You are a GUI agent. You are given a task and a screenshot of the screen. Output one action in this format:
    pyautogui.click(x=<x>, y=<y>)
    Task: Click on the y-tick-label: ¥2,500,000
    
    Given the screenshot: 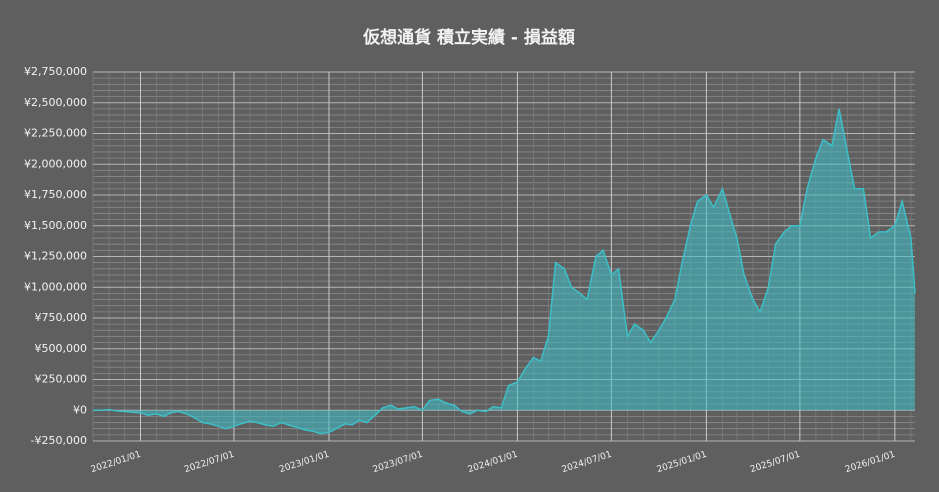 What is the action you would take?
    pyautogui.click(x=55, y=102)
    